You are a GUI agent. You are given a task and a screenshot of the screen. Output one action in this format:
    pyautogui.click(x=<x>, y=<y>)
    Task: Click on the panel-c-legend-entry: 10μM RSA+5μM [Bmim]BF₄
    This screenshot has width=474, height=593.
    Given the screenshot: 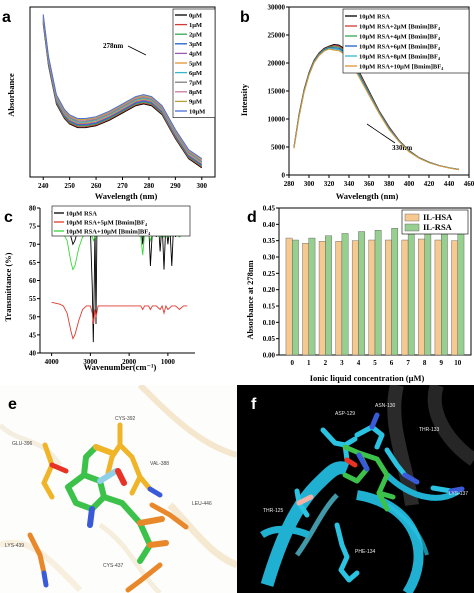 What is the action you would take?
    pyautogui.click(x=106, y=222)
    